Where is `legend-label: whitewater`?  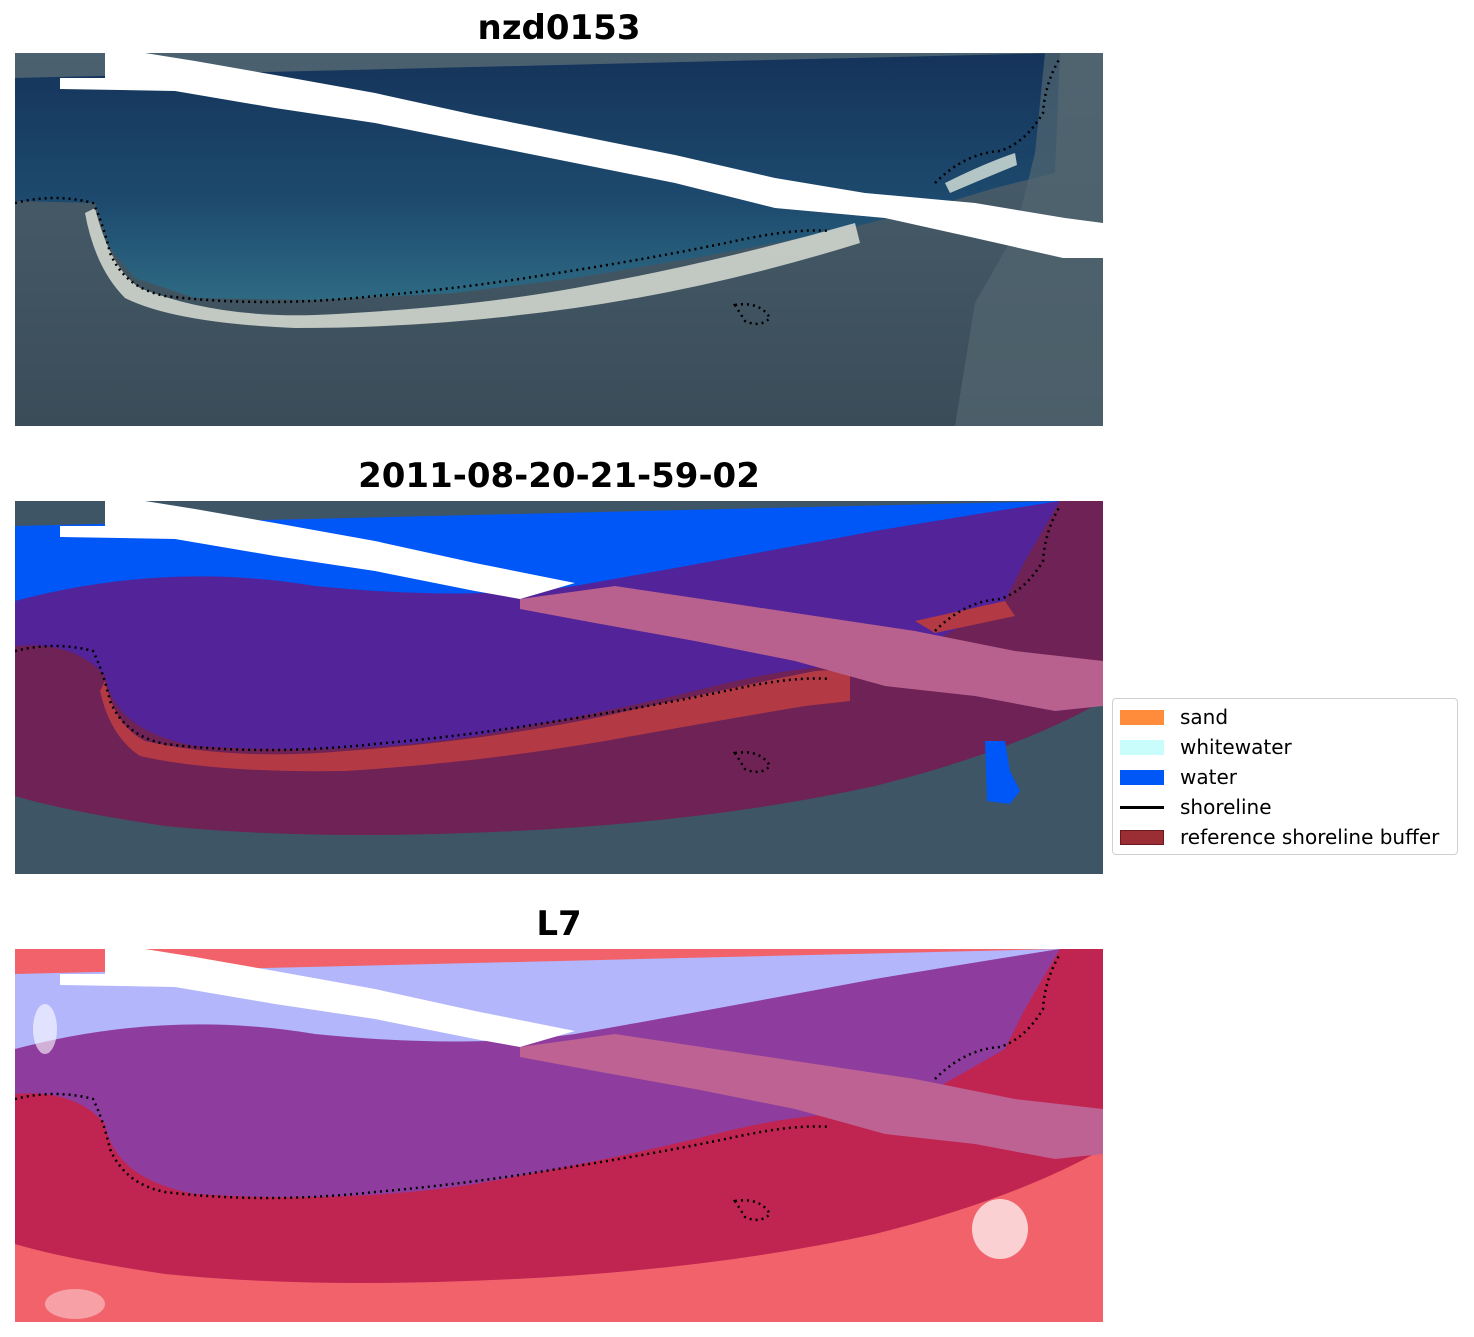
legend-label: whitewater is located at coordinates (1236, 747).